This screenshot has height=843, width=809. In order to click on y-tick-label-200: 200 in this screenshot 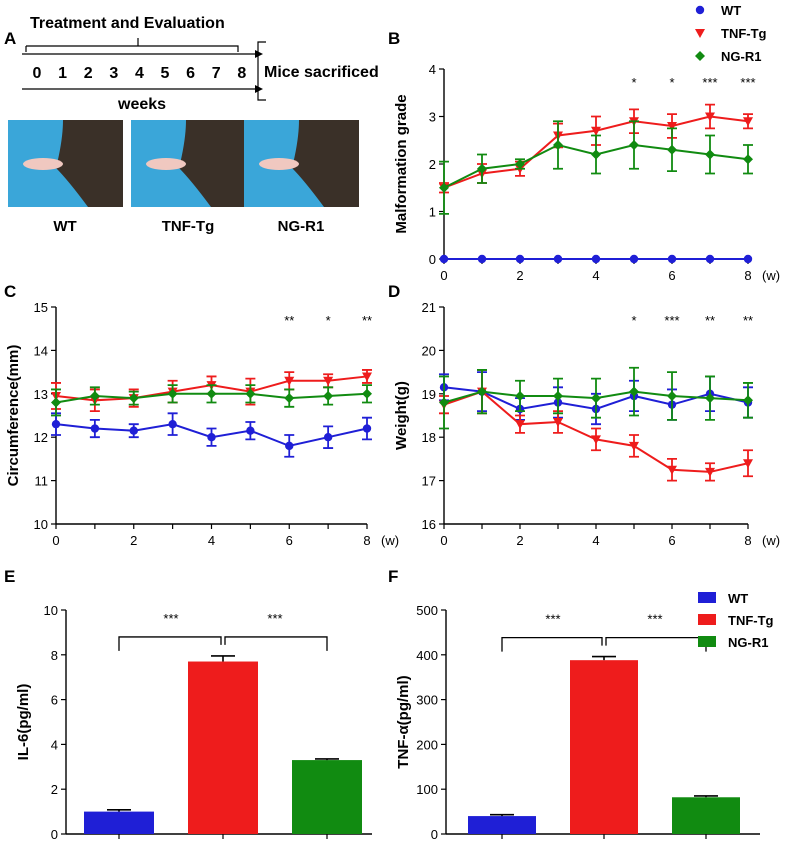, I will do `click(427, 744)`.